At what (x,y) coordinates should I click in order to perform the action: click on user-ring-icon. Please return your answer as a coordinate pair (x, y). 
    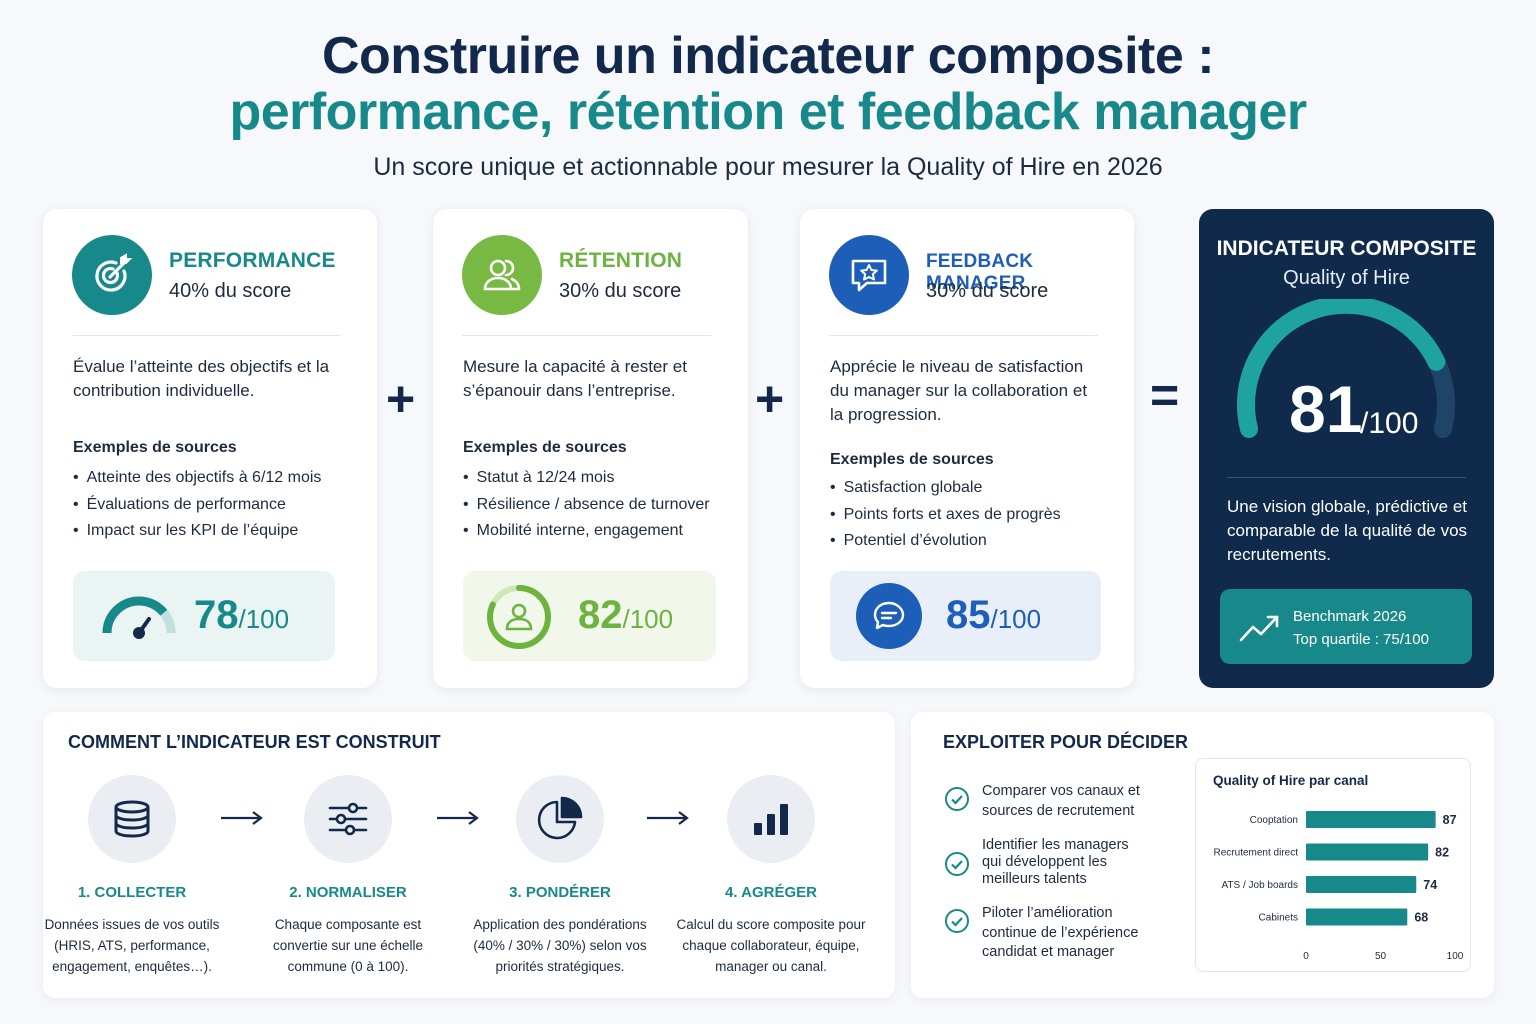
    Looking at the image, I should click on (519, 617).